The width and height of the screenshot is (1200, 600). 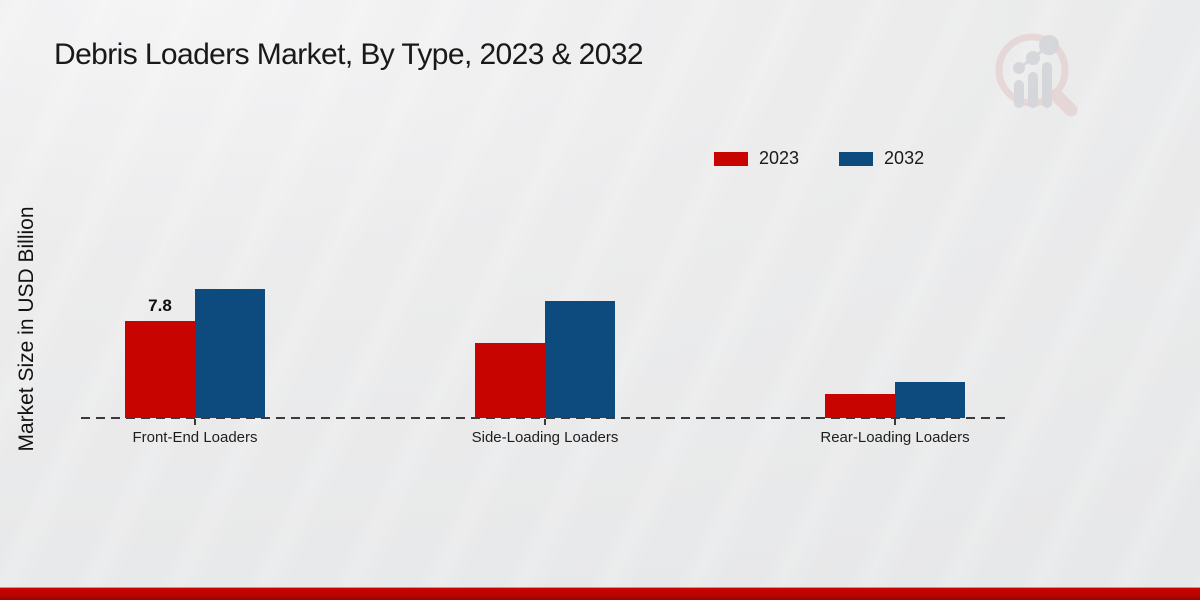 What do you see at coordinates (895, 437) in the screenshot?
I see `category-label-rear-loading-loaders: Rear-Loading Loaders` at bounding box center [895, 437].